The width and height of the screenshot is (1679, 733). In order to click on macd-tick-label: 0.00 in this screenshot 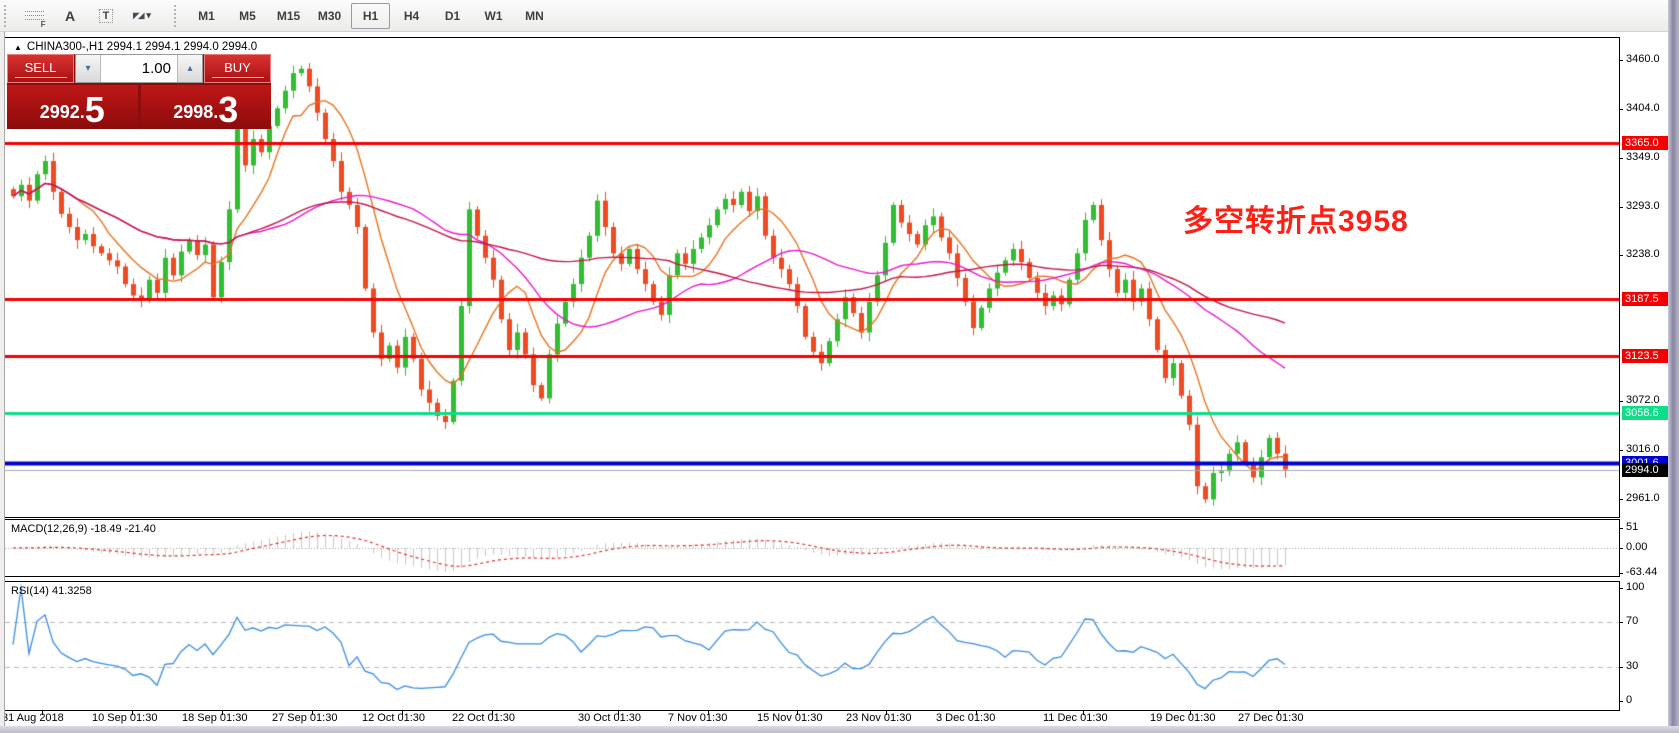, I will do `click(1637, 547)`.